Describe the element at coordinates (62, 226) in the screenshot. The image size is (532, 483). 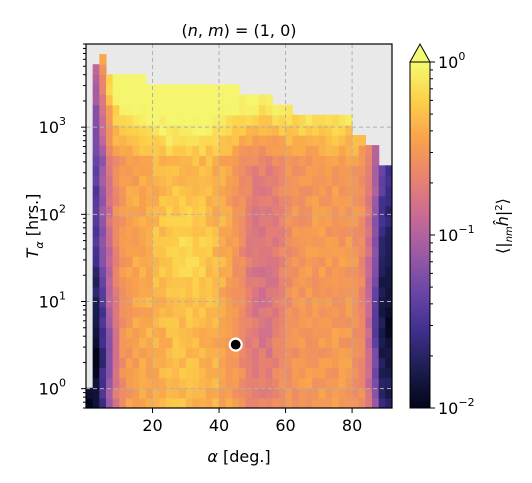
I see `y-axis: 100 101 102 103` at that location.